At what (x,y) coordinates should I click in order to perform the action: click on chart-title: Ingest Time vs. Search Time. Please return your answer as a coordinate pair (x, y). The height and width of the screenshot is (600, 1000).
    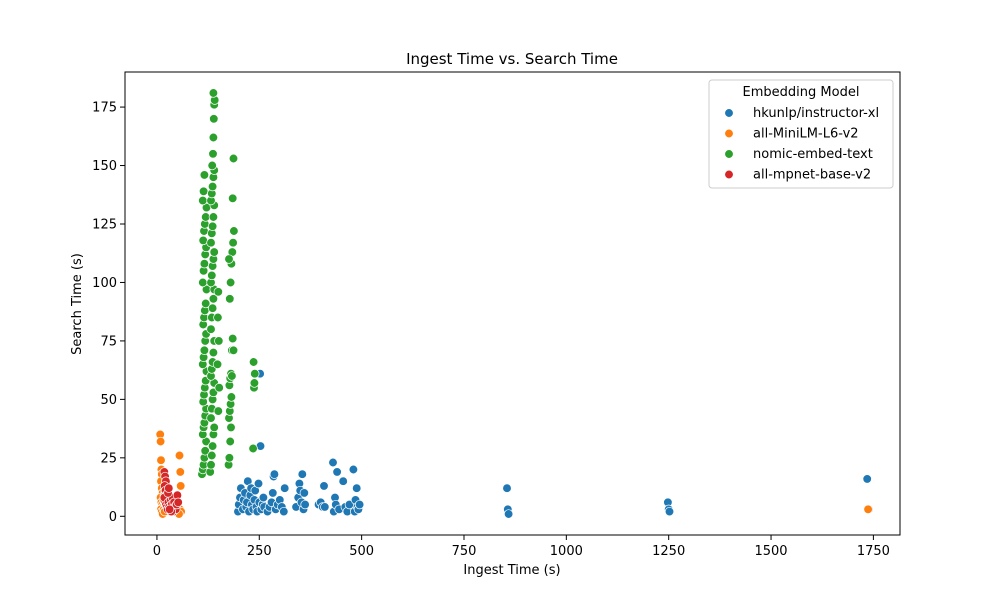
    Looking at the image, I should click on (512, 59).